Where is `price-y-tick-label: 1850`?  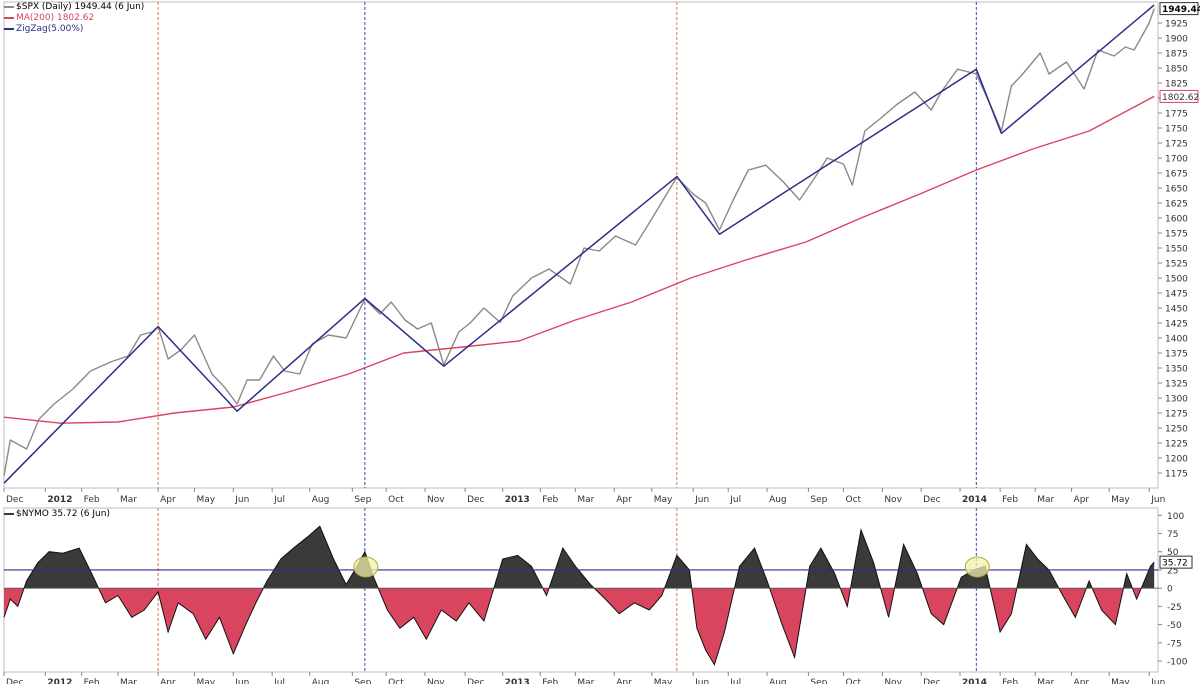
price-y-tick-label: 1850 is located at coordinates (1176, 70).